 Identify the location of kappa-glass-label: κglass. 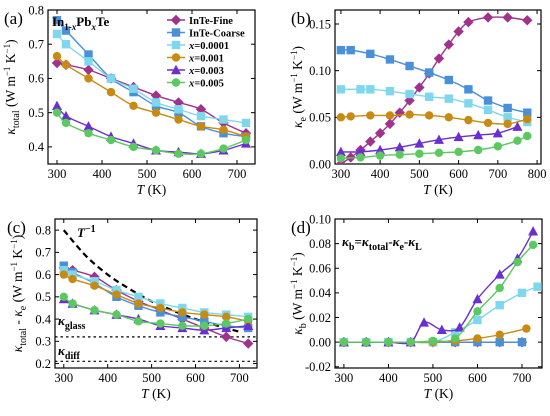
(72, 322).